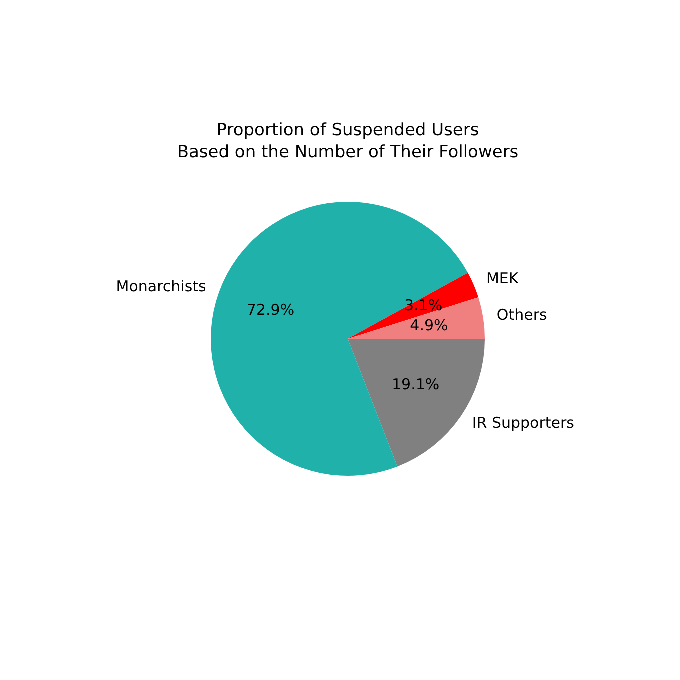 The width and height of the screenshot is (680, 680). I want to click on slice-label: MEK, so click(503, 278).